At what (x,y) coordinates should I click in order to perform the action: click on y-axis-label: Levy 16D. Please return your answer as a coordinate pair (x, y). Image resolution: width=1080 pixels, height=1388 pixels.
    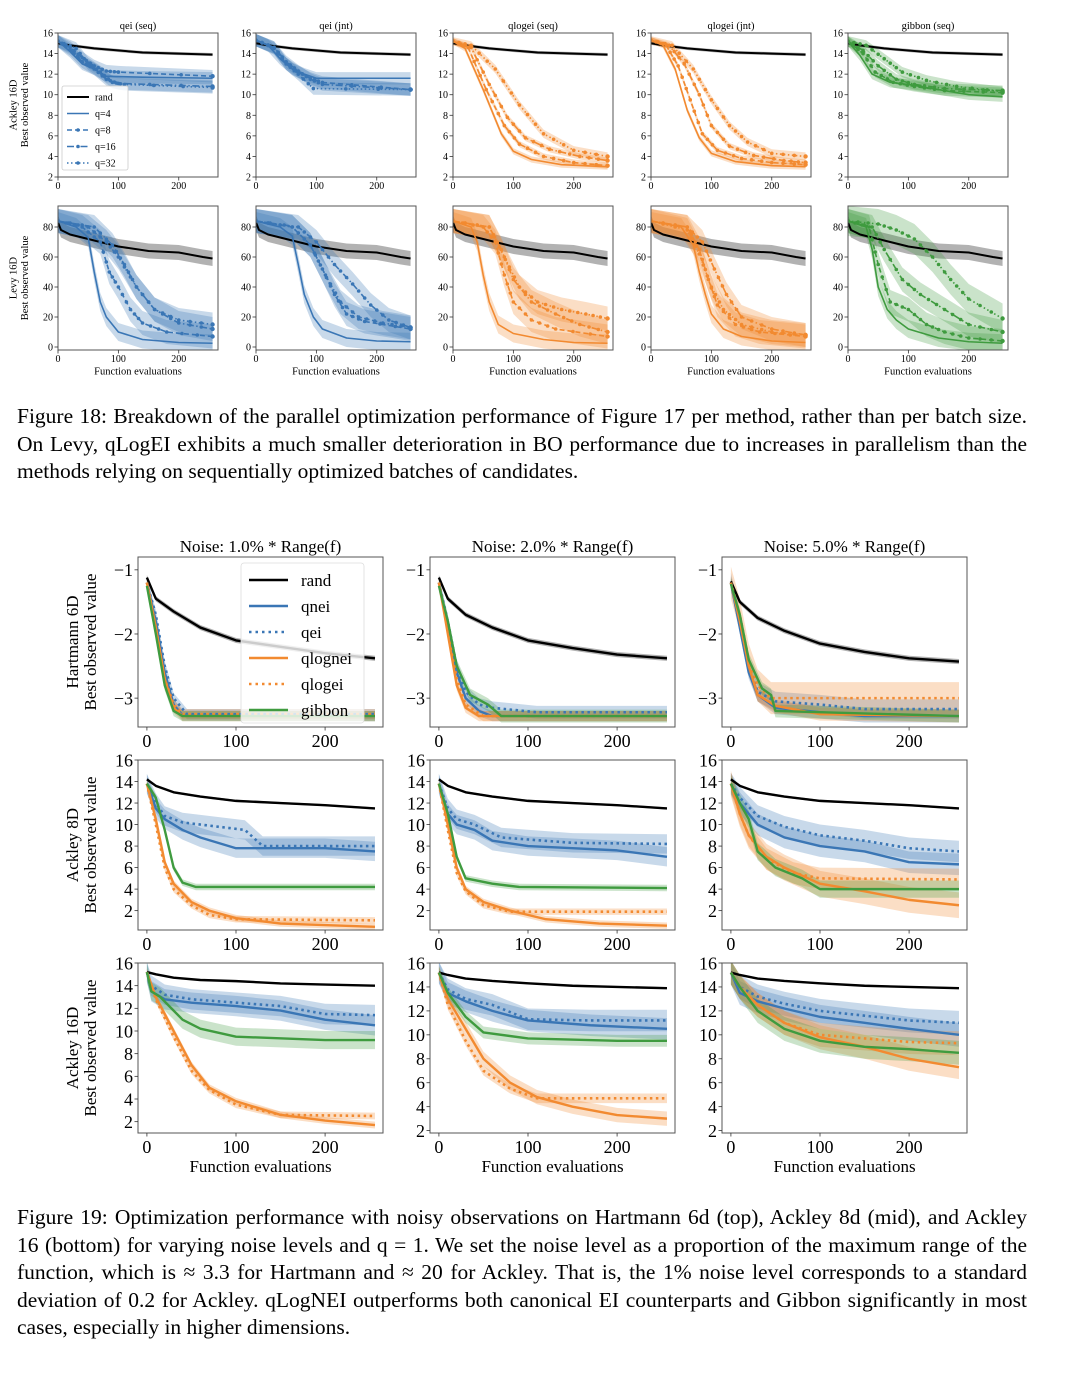
    Looking at the image, I should click on (14, 277).